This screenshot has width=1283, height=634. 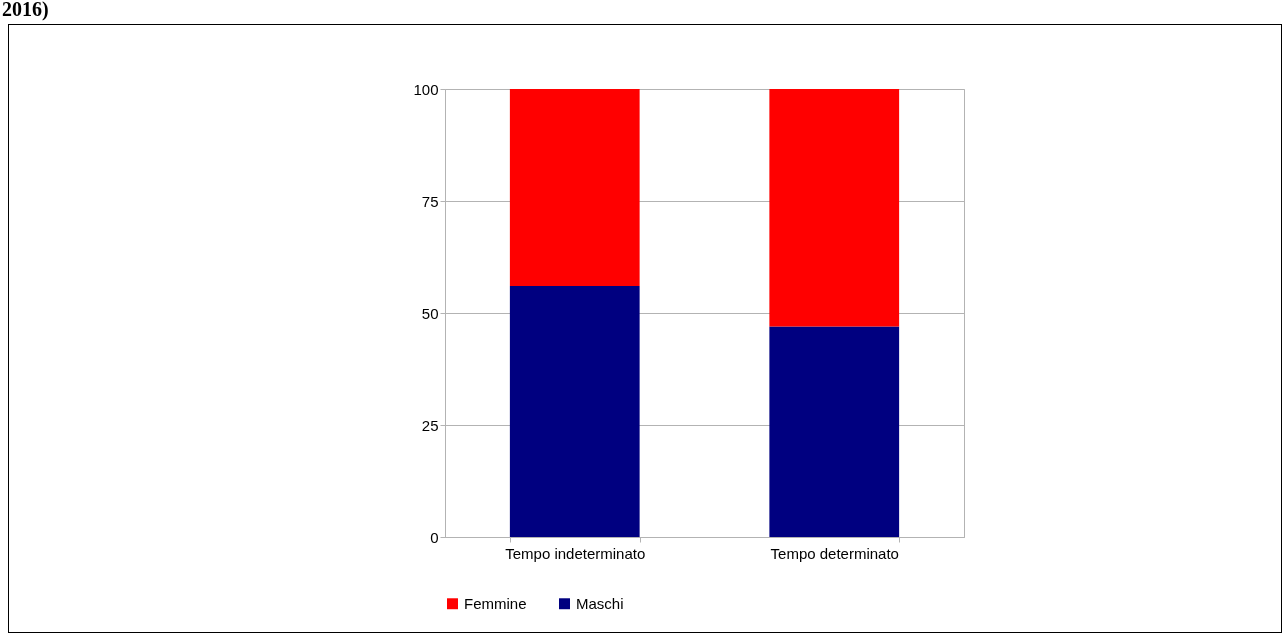 I want to click on y-tick-label: 75, so click(x=430, y=201).